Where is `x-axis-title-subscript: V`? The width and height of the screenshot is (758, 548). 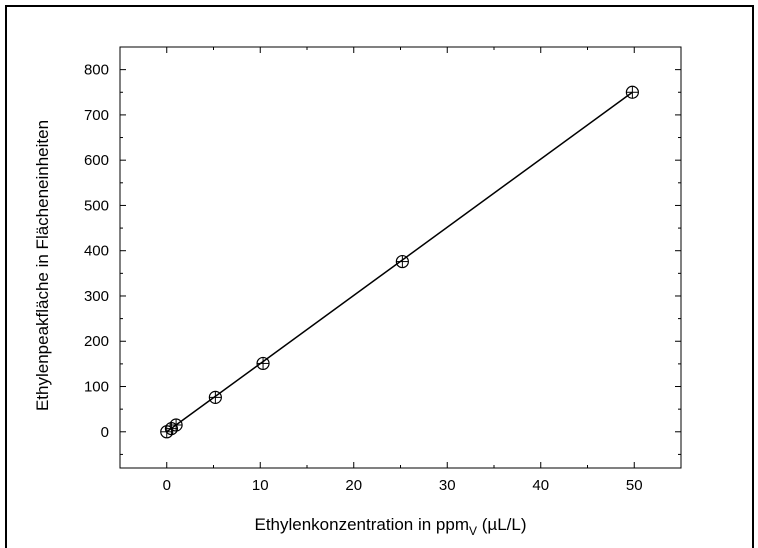 x-axis-title-subscript: V is located at coordinates (473, 531).